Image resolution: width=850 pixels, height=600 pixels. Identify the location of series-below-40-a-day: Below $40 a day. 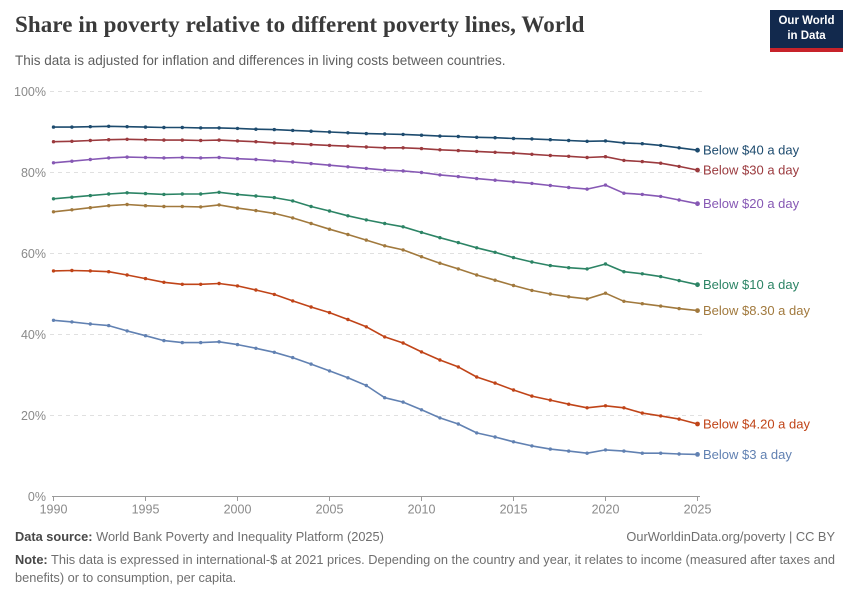
(425, 141).